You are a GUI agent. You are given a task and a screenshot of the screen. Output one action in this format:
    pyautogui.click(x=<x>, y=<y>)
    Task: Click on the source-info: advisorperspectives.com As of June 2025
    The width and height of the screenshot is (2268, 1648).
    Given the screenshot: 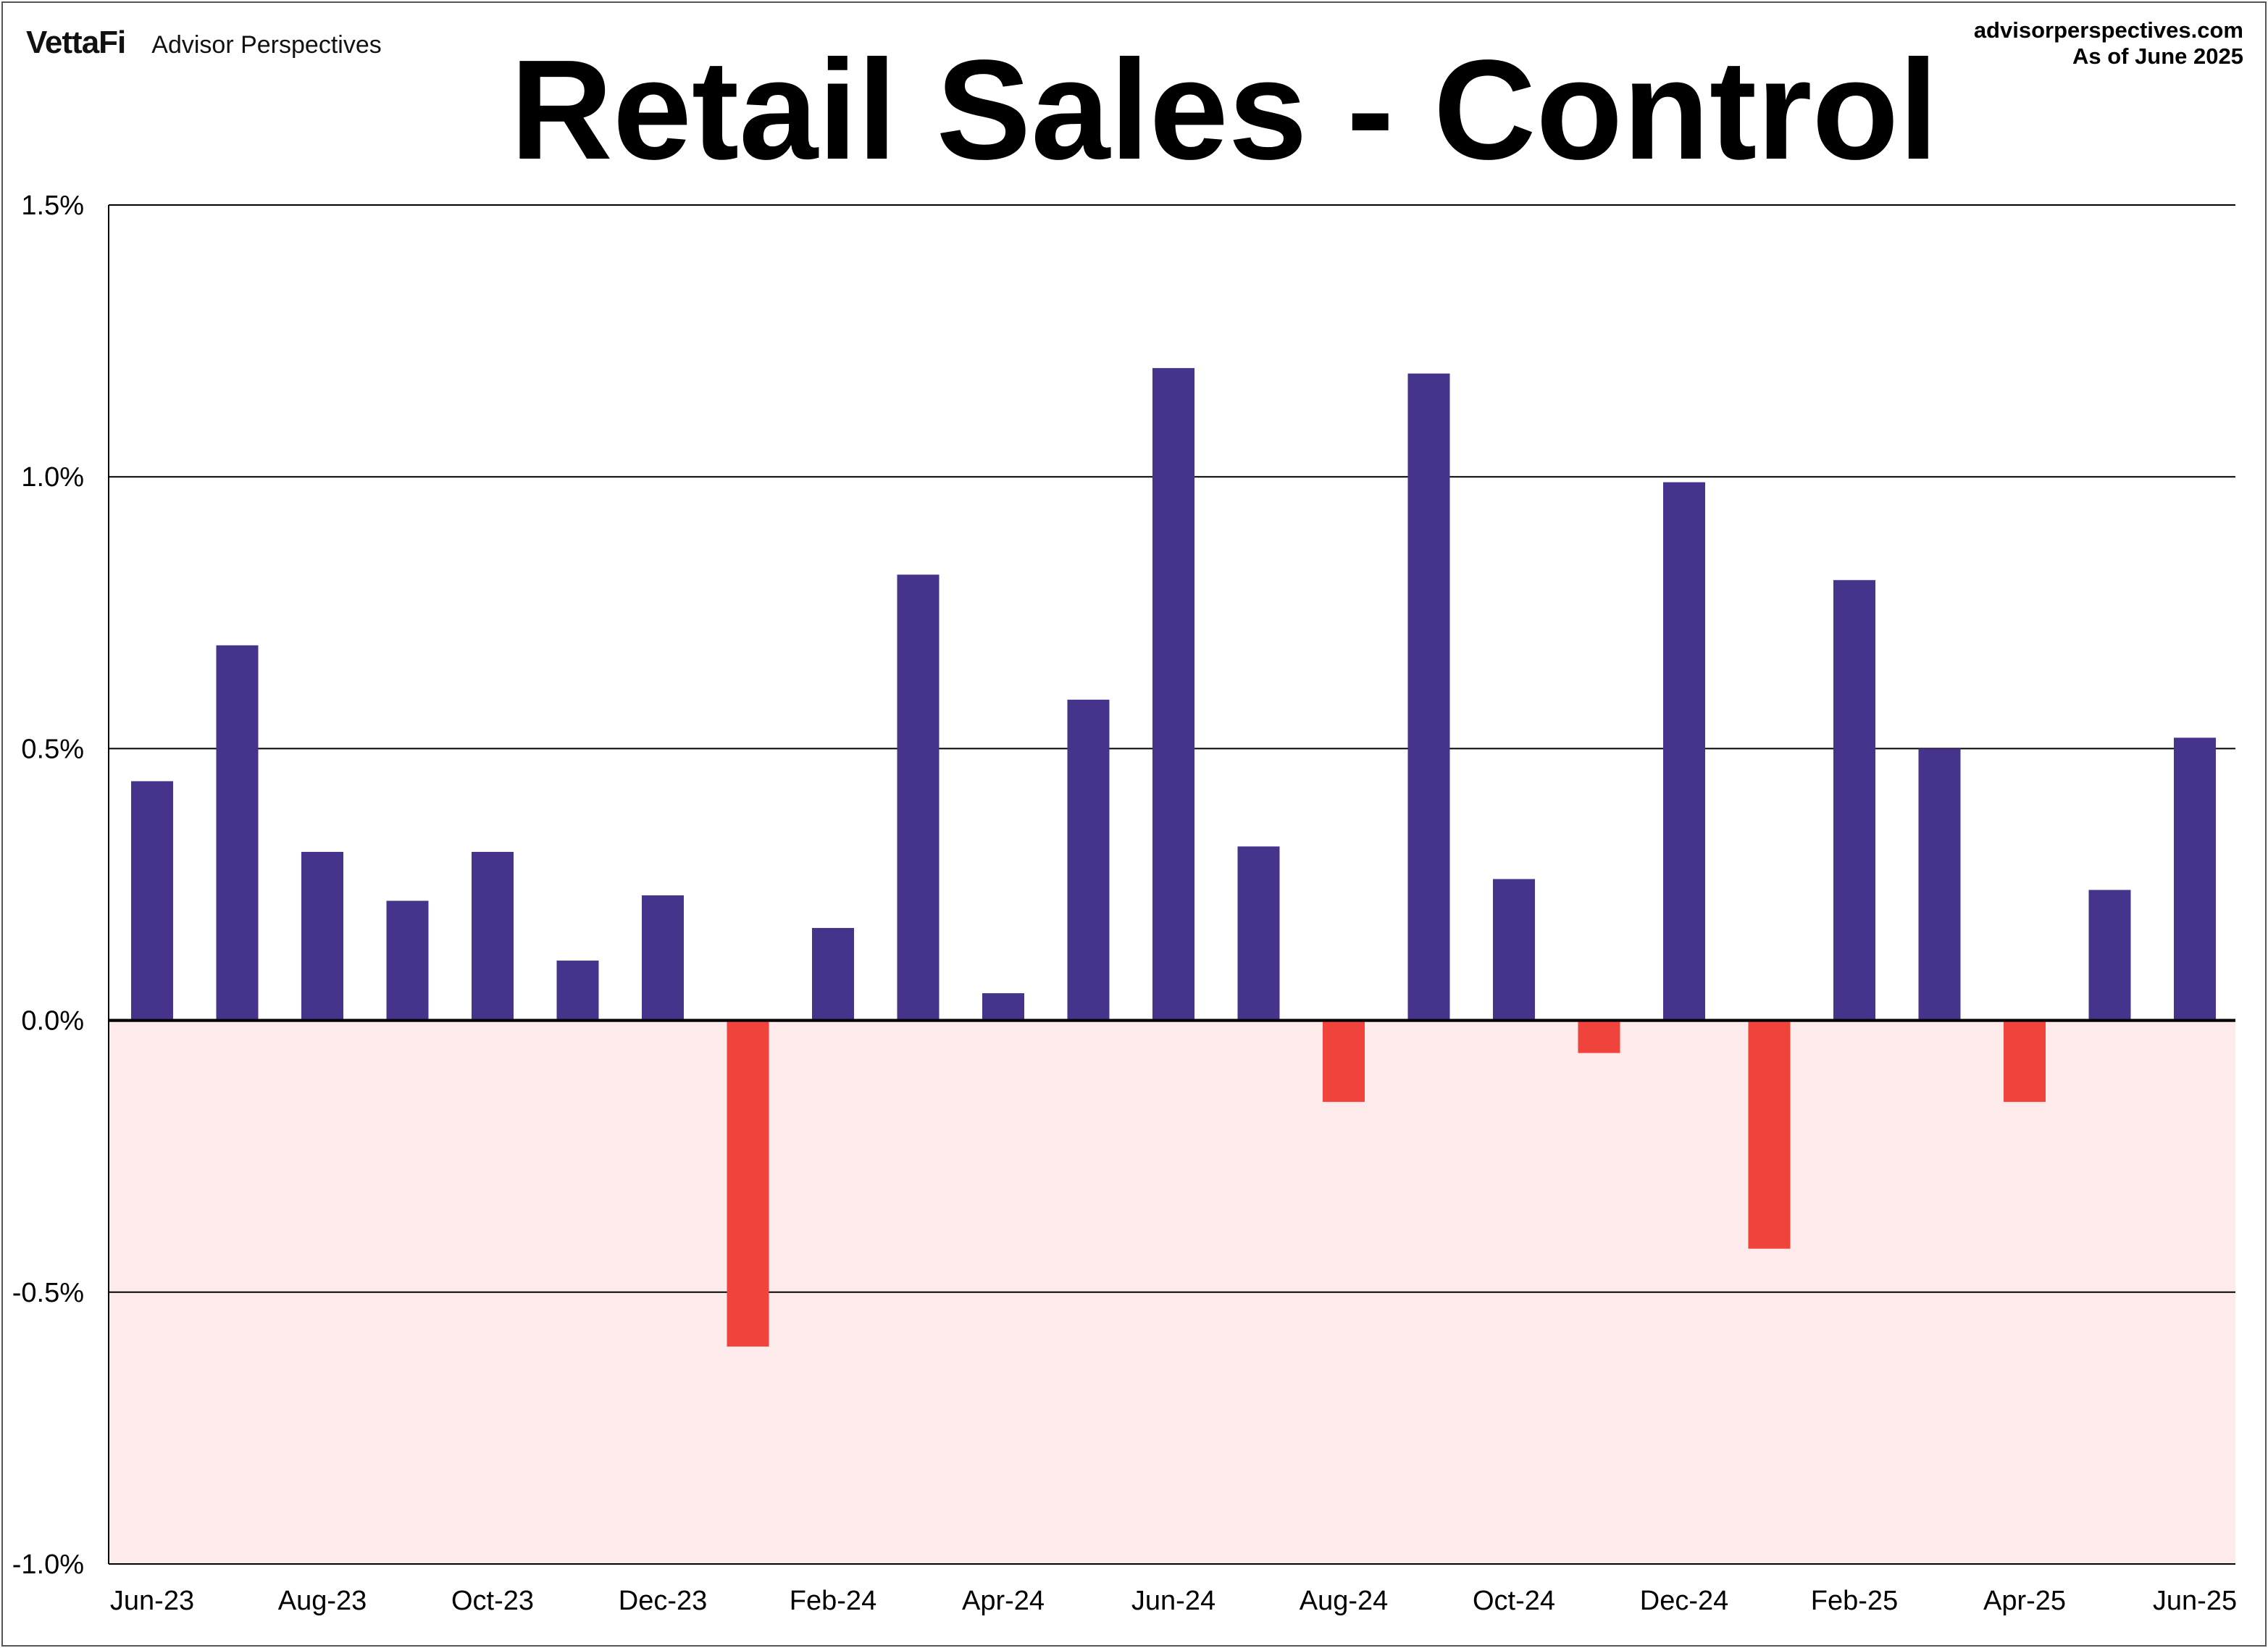 What is the action you would take?
    pyautogui.click(x=2109, y=43)
    